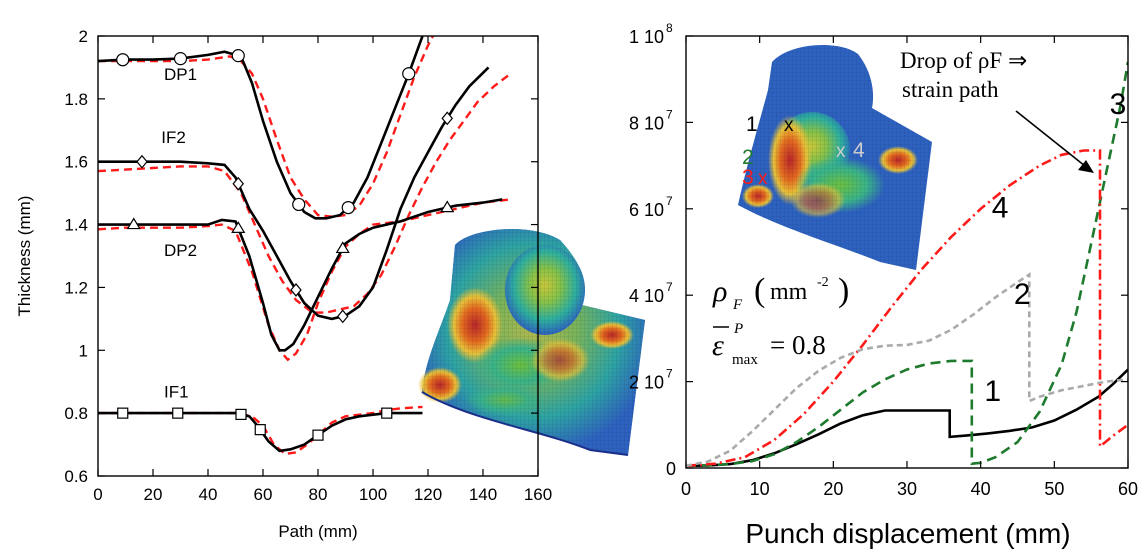 Image resolution: width=1146 pixels, height=552 pixels. I want to click on dislocation-x-tick-label: 10, so click(760, 489).